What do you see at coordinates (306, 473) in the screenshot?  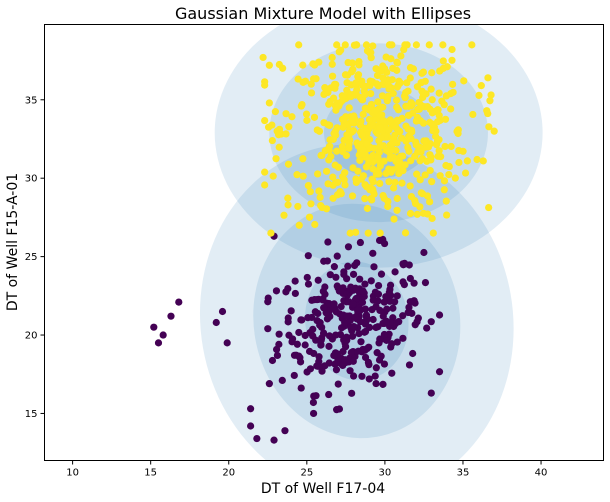 I see `x-tick-label: 25` at bounding box center [306, 473].